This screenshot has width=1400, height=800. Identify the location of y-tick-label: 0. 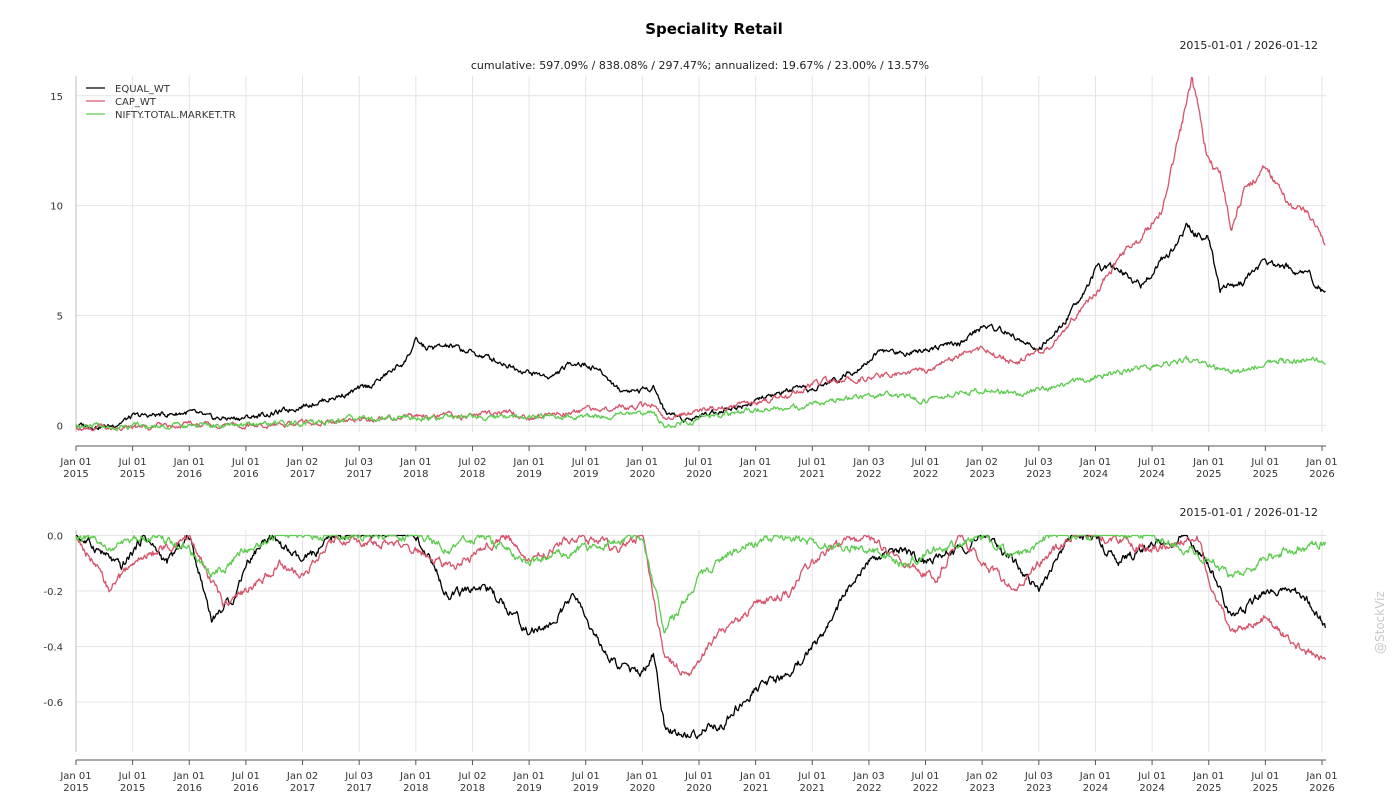
(60, 426).